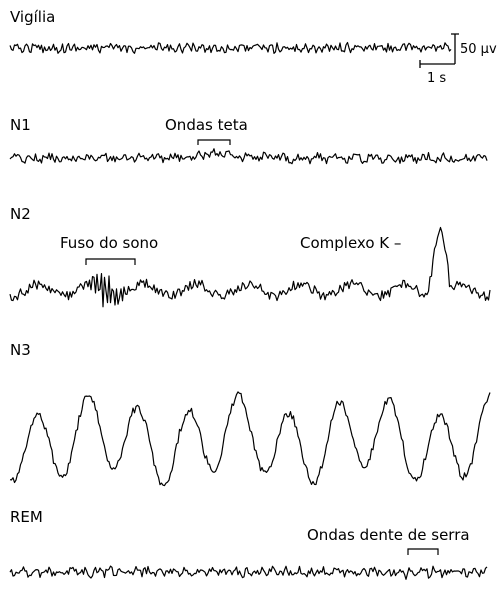 This screenshot has height=610, width=500. Describe the element at coordinates (388, 535) in the screenshot. I see `sawtooth-waves-label: Ondas dente de serra` at that location.